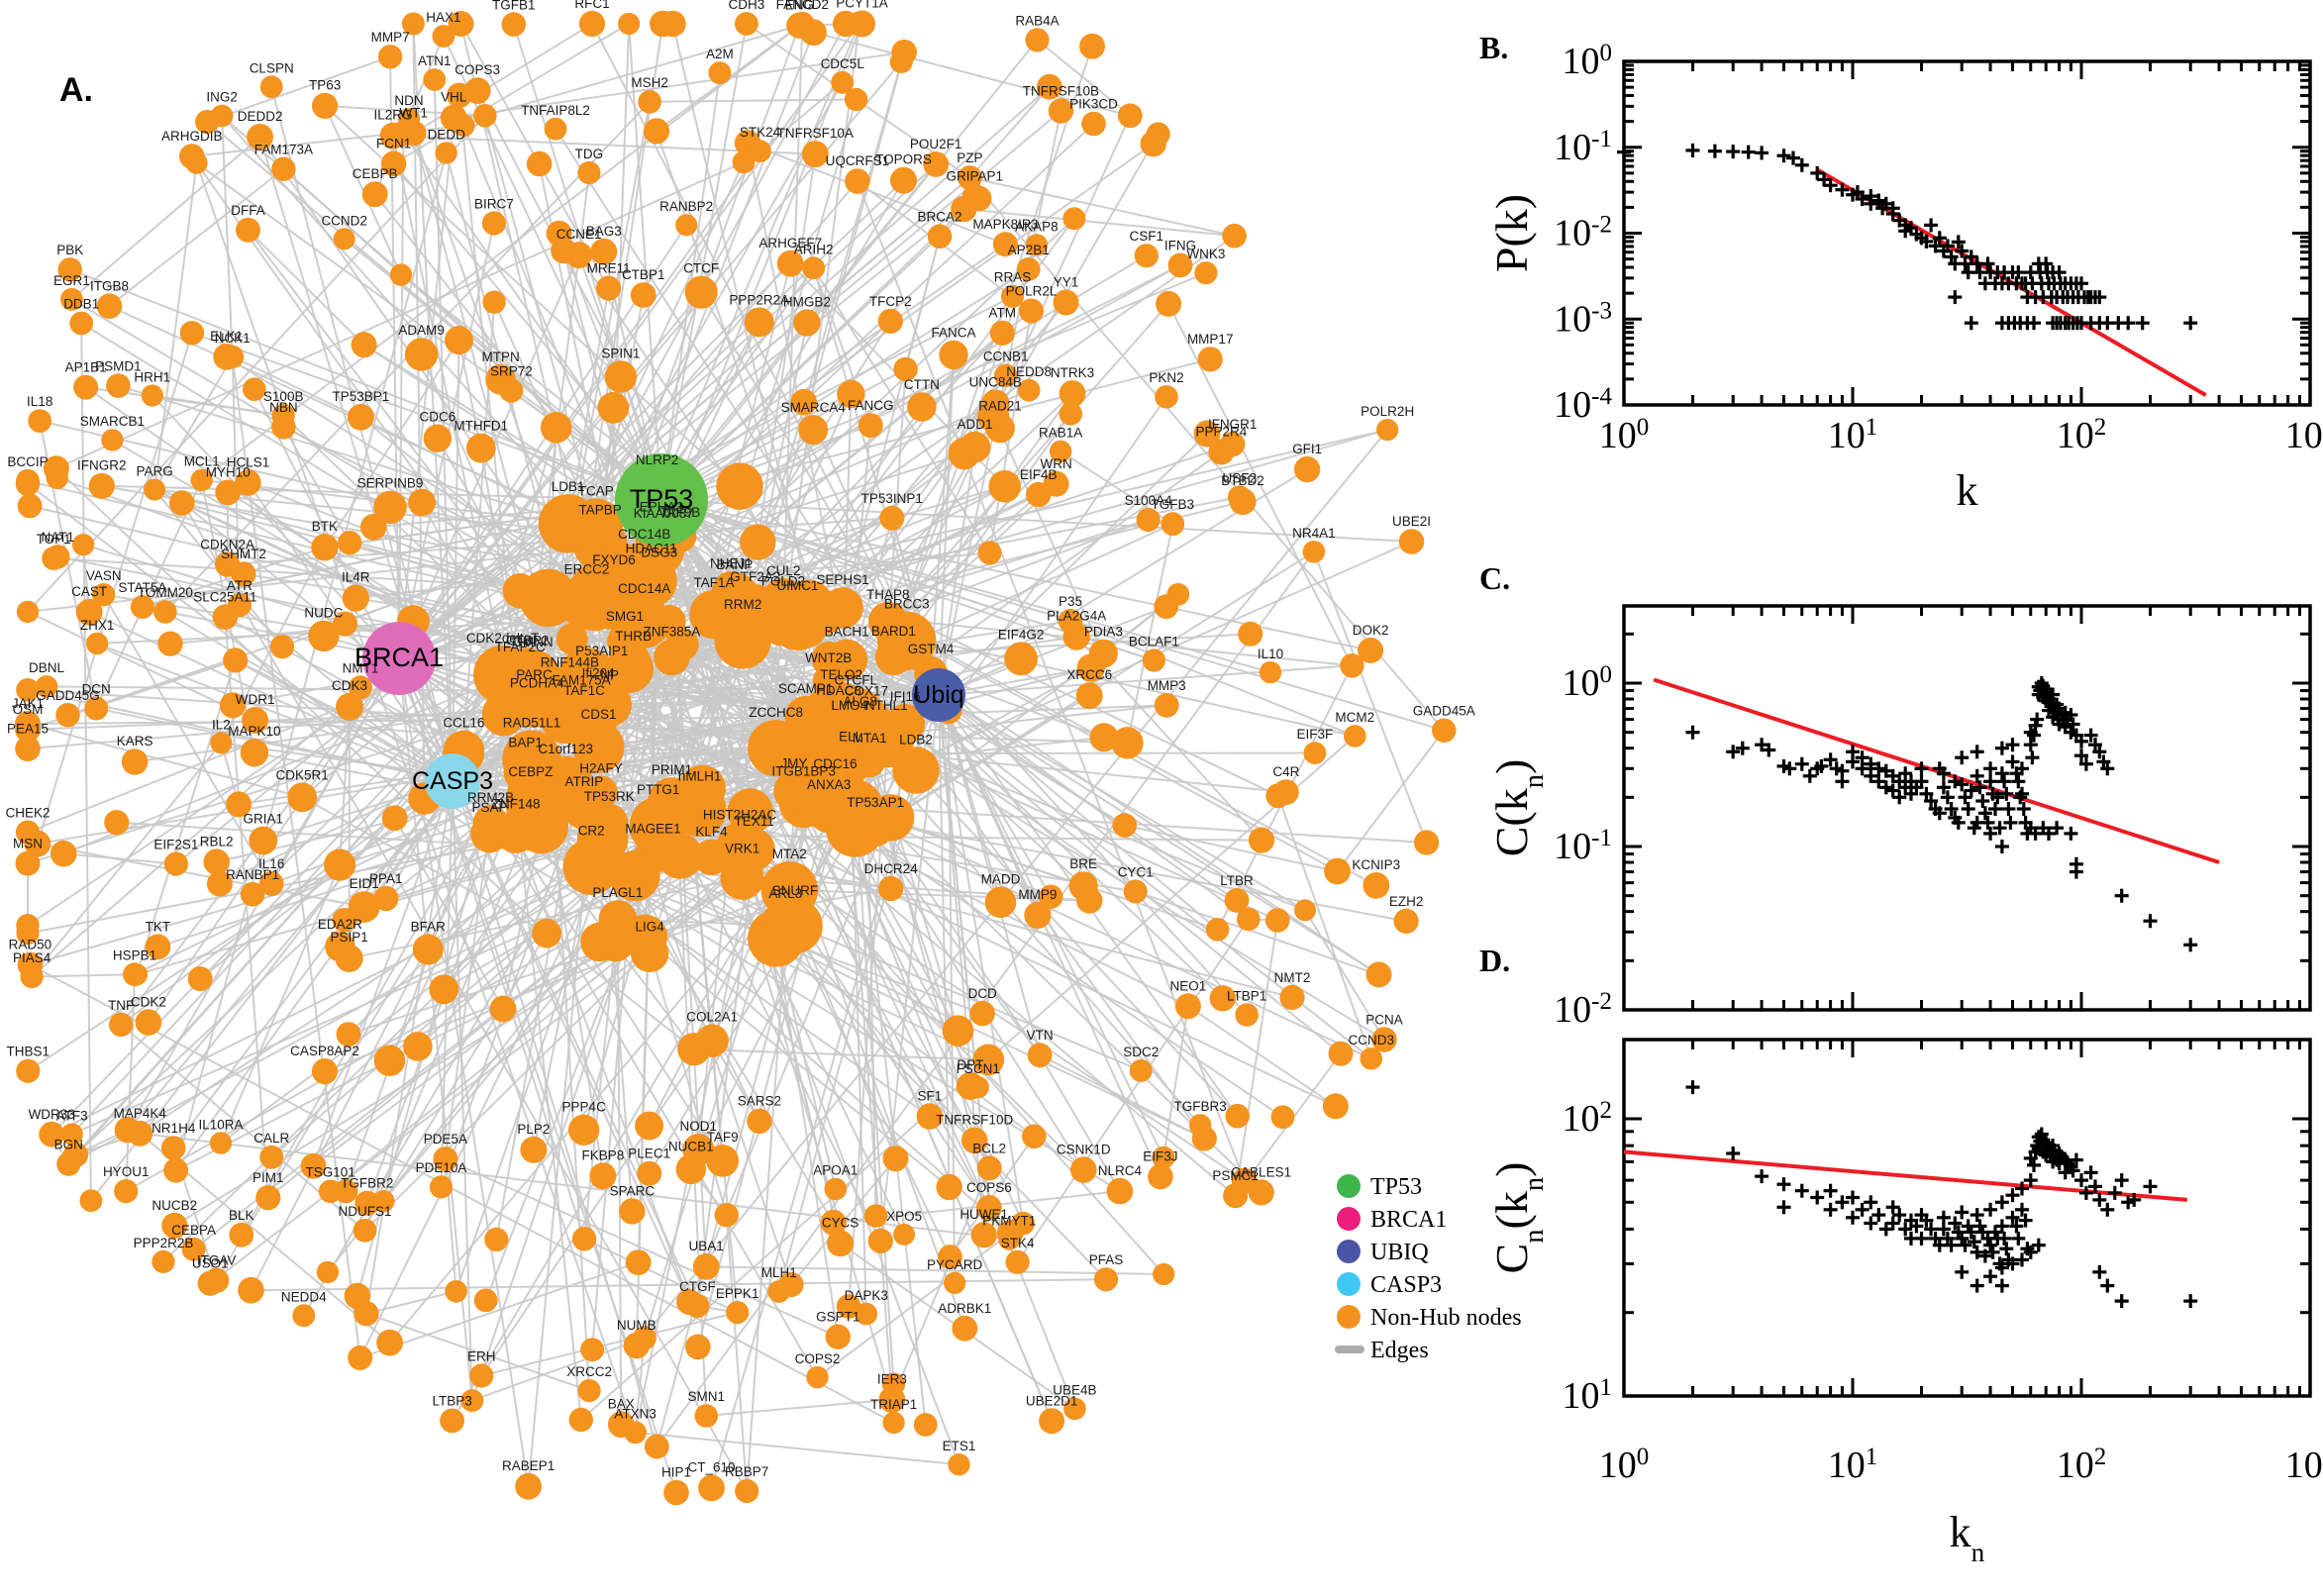 The image size is (2323, 1596). I want to click on node-label: EID1, so click(364, 883).